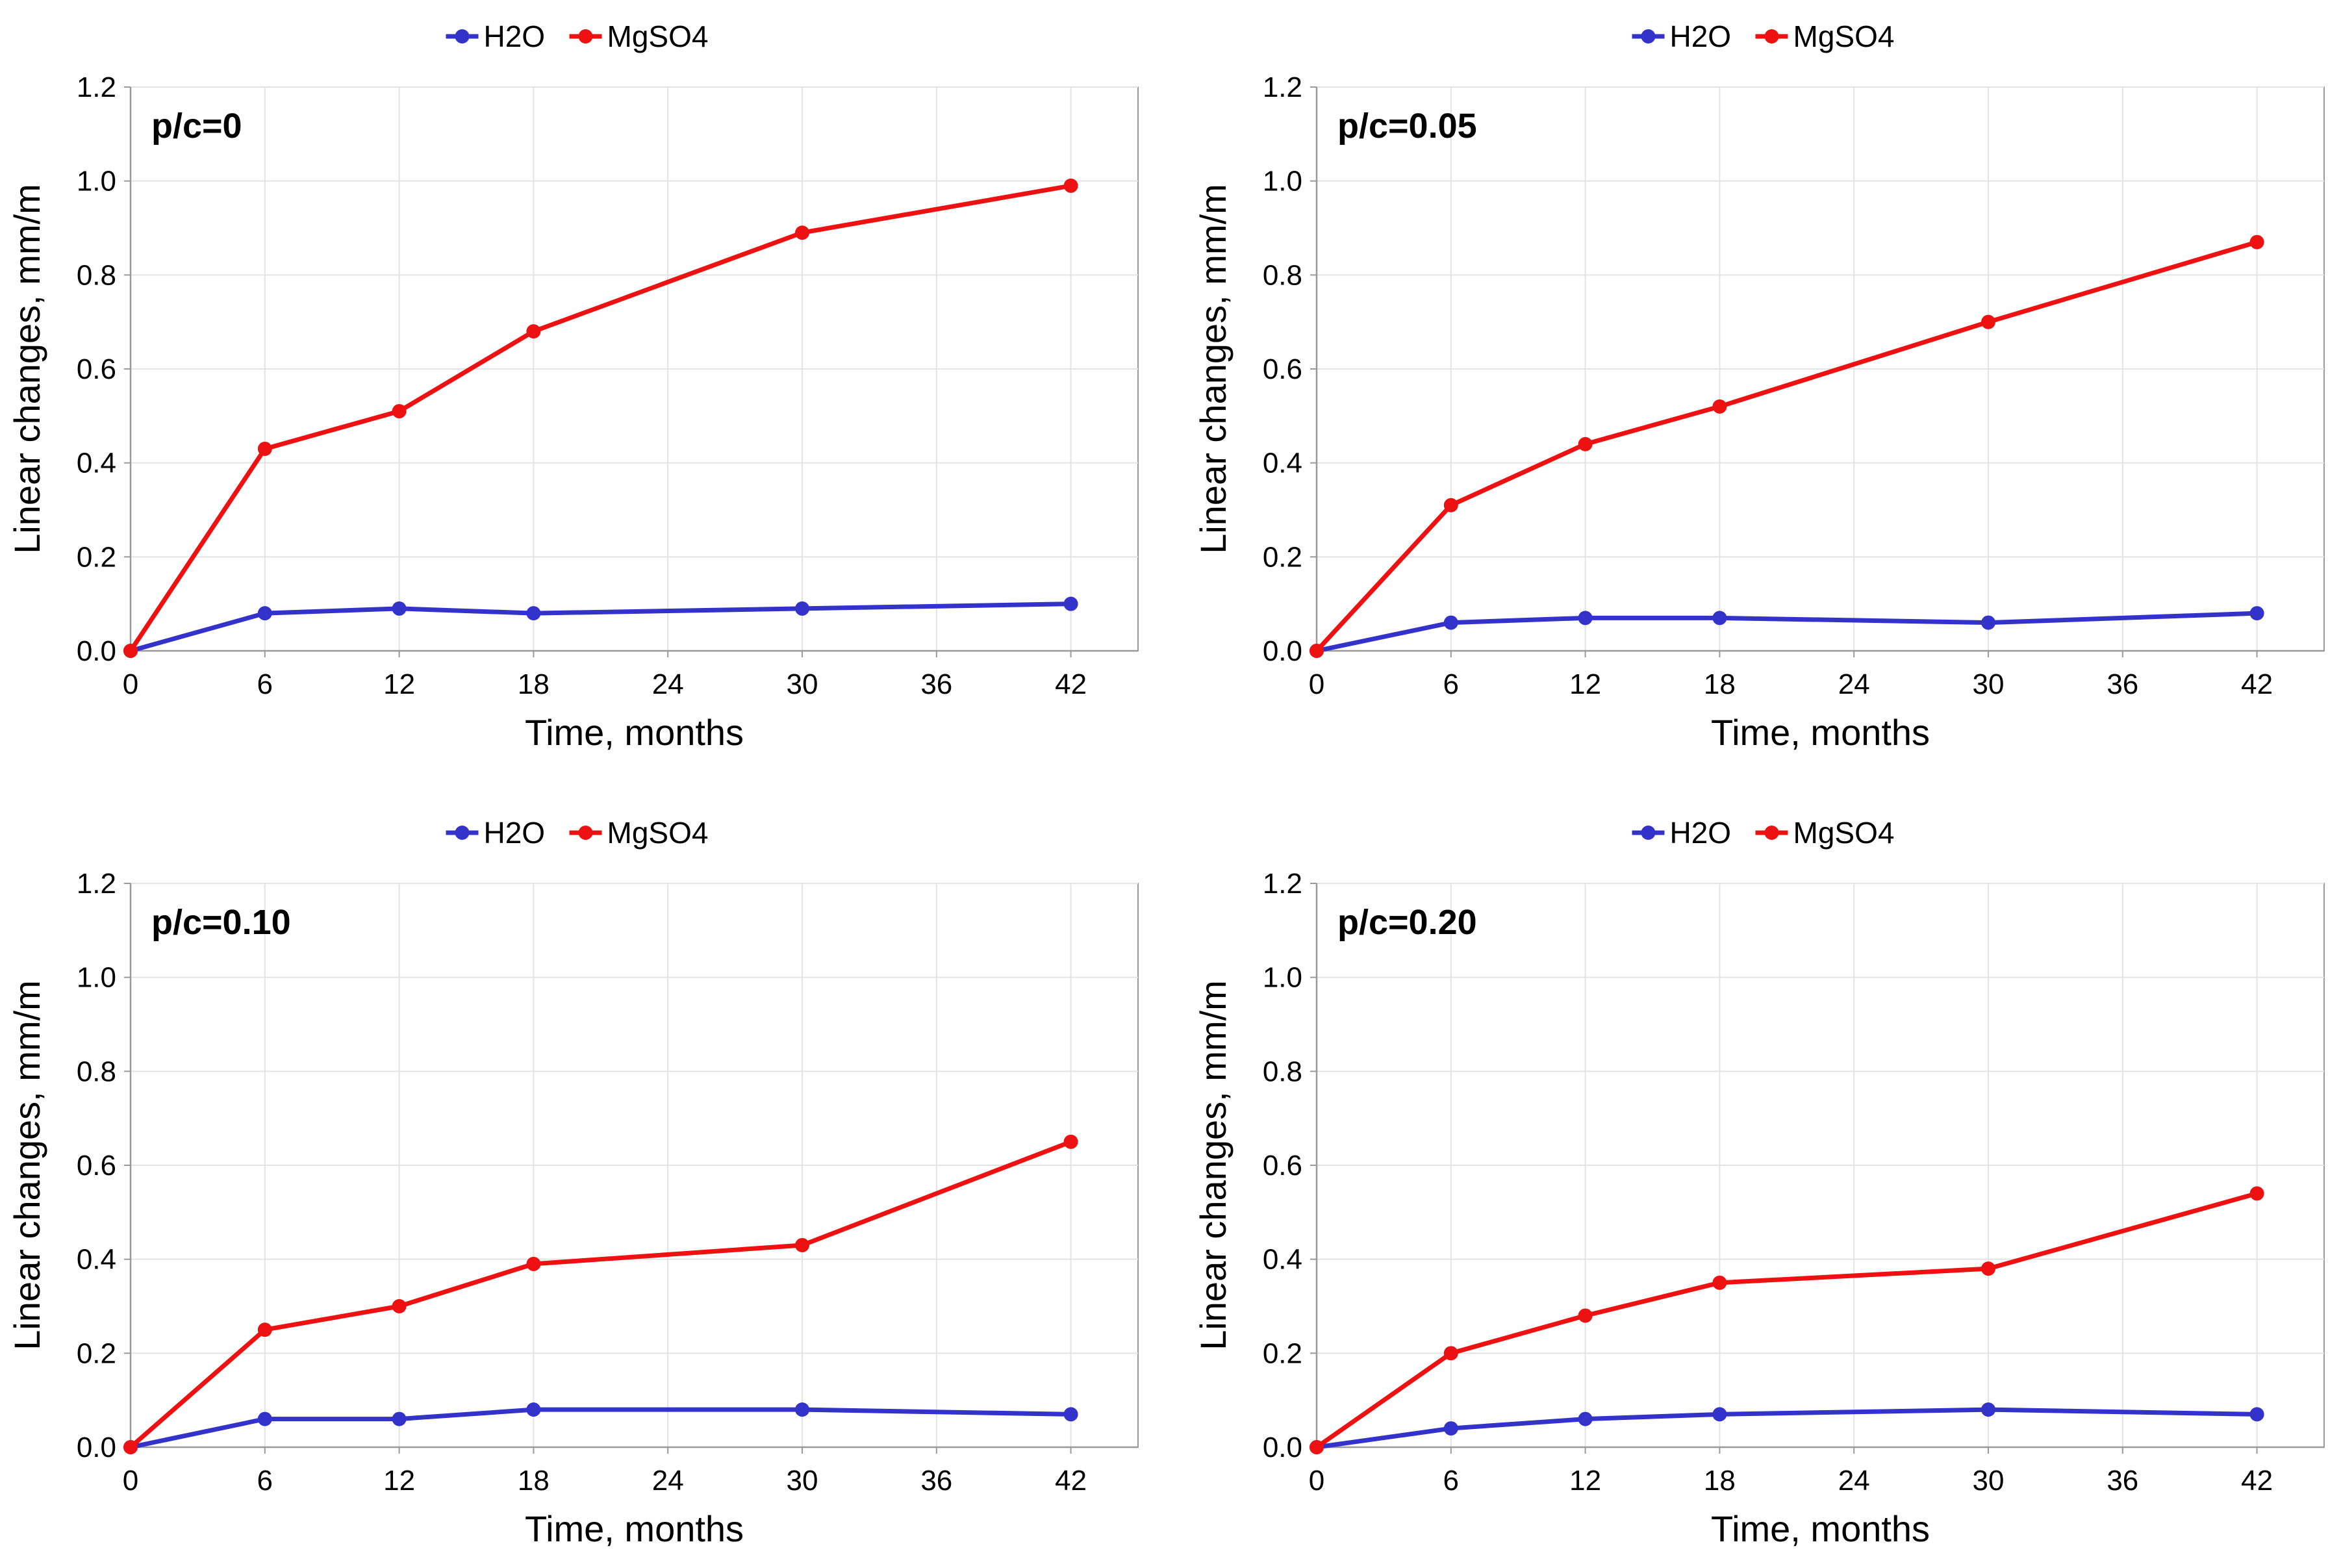  What do you see at coordinates (196, 126) in the screenshot?
I see `panel-annotation: p/c=0` at bounding box center [196, 126].